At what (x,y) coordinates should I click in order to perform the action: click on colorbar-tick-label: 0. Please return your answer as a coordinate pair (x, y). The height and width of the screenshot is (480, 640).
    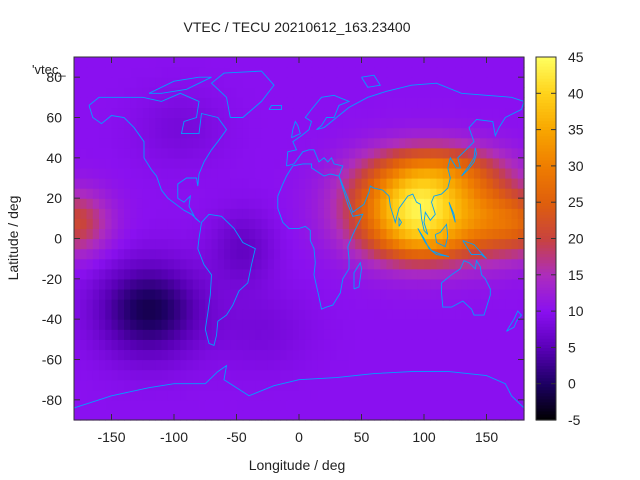
    Looking at the image, I should click on (572, 384).